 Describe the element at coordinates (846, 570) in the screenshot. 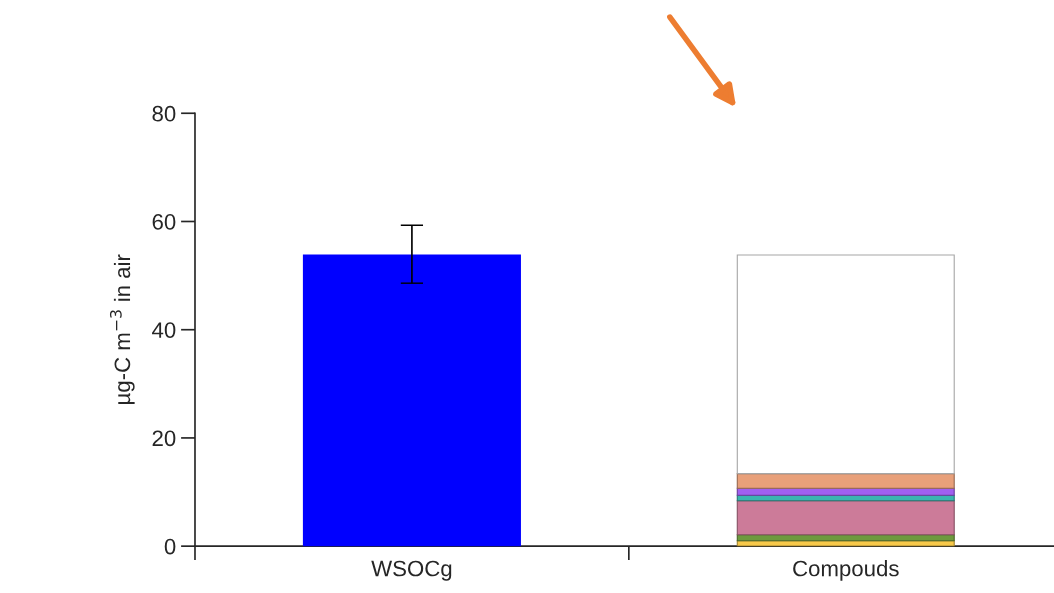

I see `x-tick-label: Compouds` at that location.